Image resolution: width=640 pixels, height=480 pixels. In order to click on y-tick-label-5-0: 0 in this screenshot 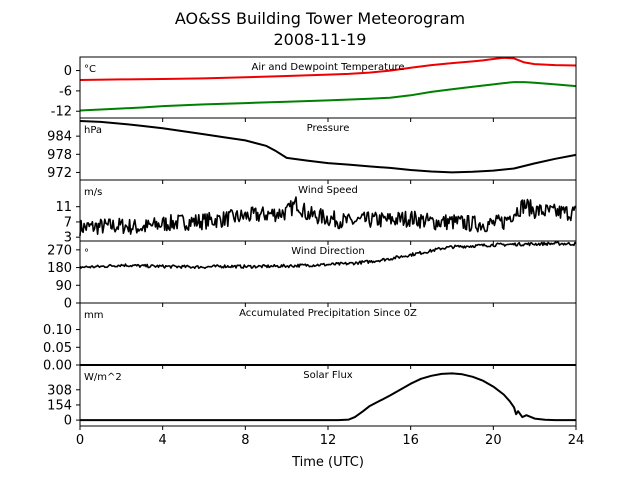, I will do `click(68, 421)`.